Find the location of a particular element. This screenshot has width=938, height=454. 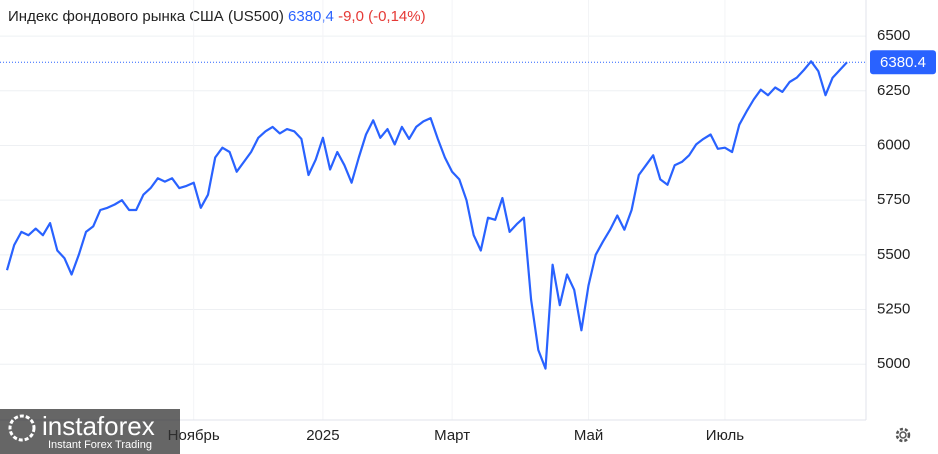

y-tick-label: 5750 is located at coordinates (893, 199).